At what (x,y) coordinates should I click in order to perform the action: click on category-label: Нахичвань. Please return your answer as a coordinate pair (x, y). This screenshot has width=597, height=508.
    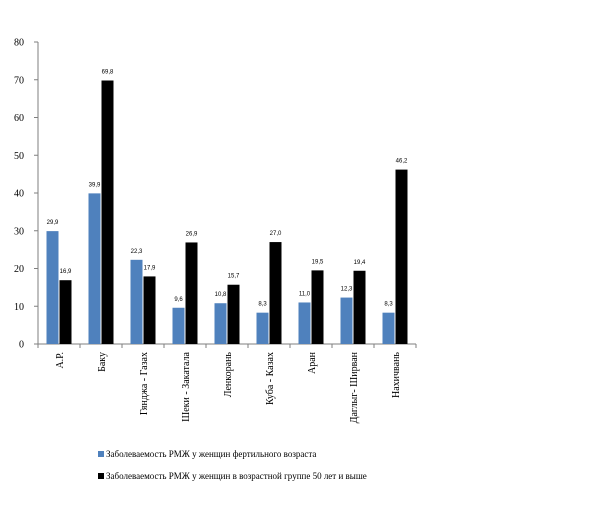
    Looking at the image, I should click on (396, 375).